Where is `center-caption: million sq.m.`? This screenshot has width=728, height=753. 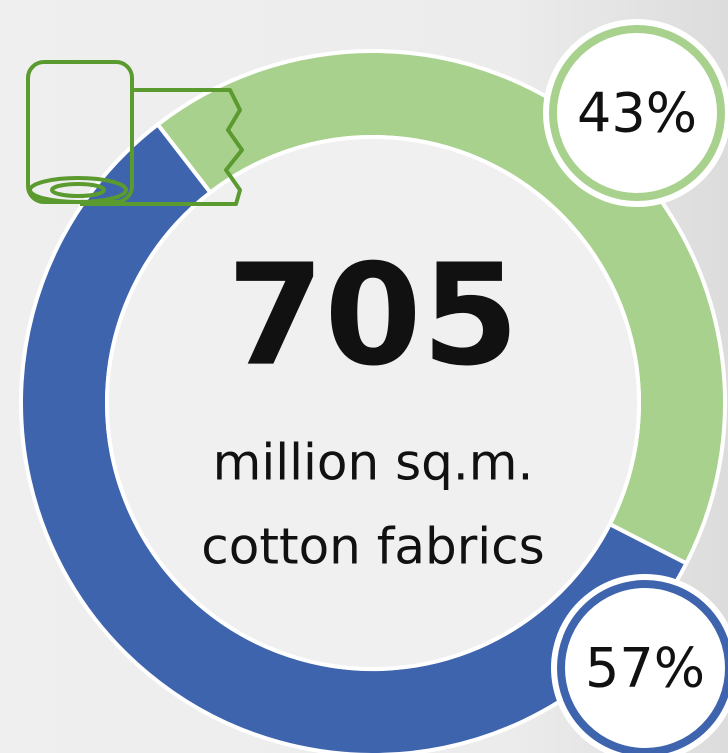 center-caption: million sq.m. is located at coordinates (373, 463).